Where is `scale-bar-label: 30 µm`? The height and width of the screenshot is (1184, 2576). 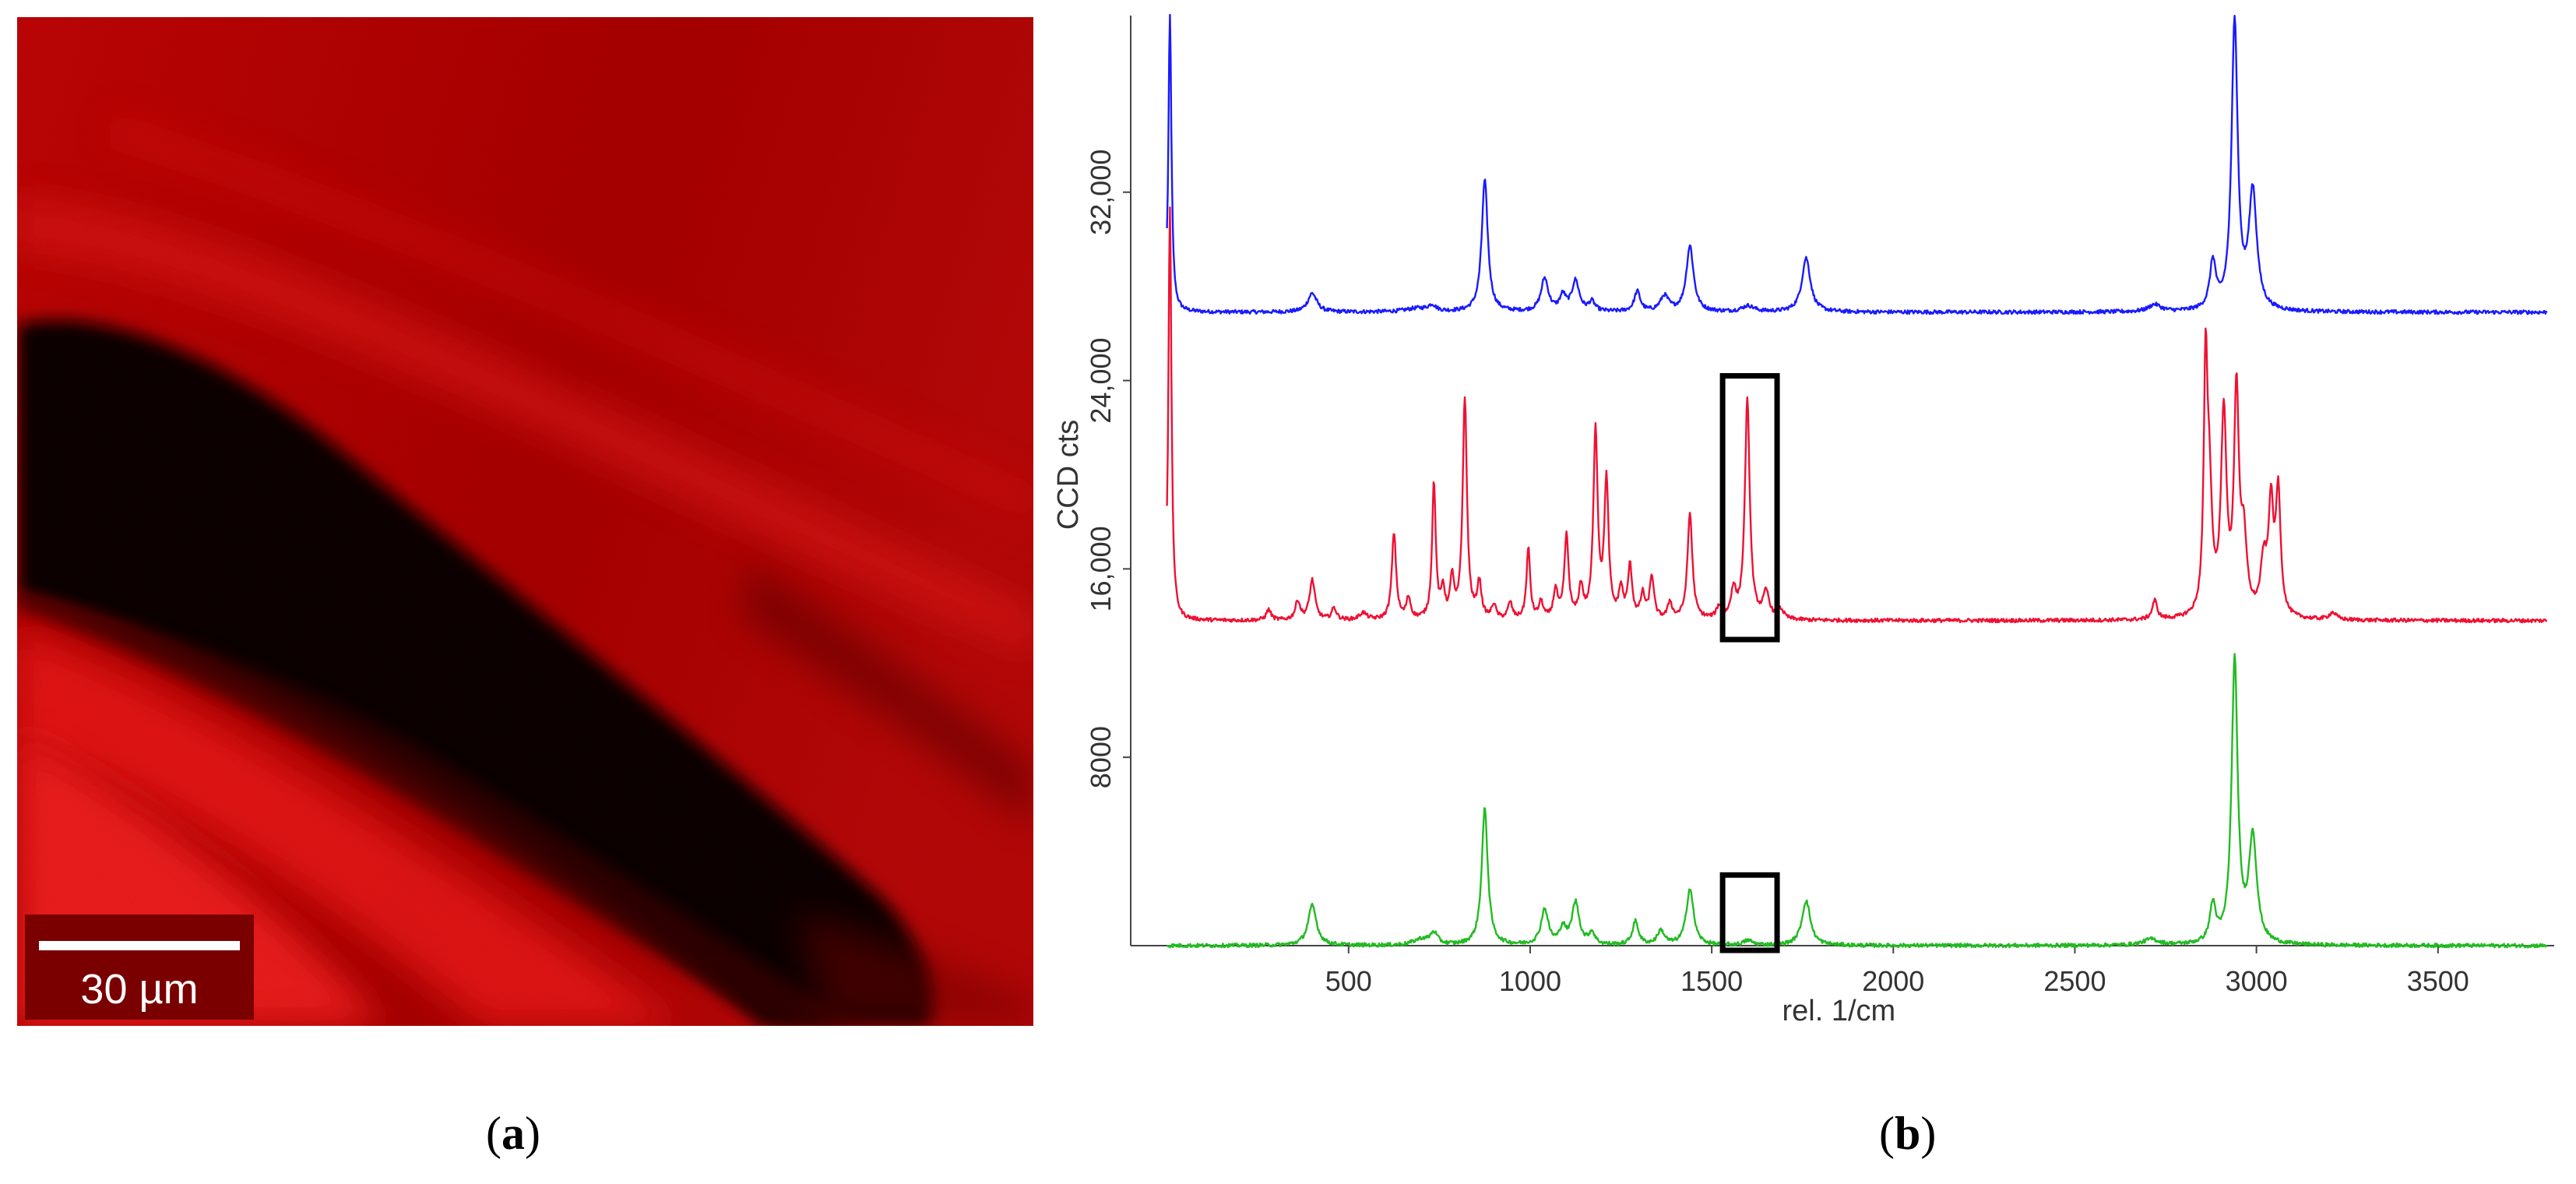 scale-bar-label: 30 µm is located at coordinates (139, 989).